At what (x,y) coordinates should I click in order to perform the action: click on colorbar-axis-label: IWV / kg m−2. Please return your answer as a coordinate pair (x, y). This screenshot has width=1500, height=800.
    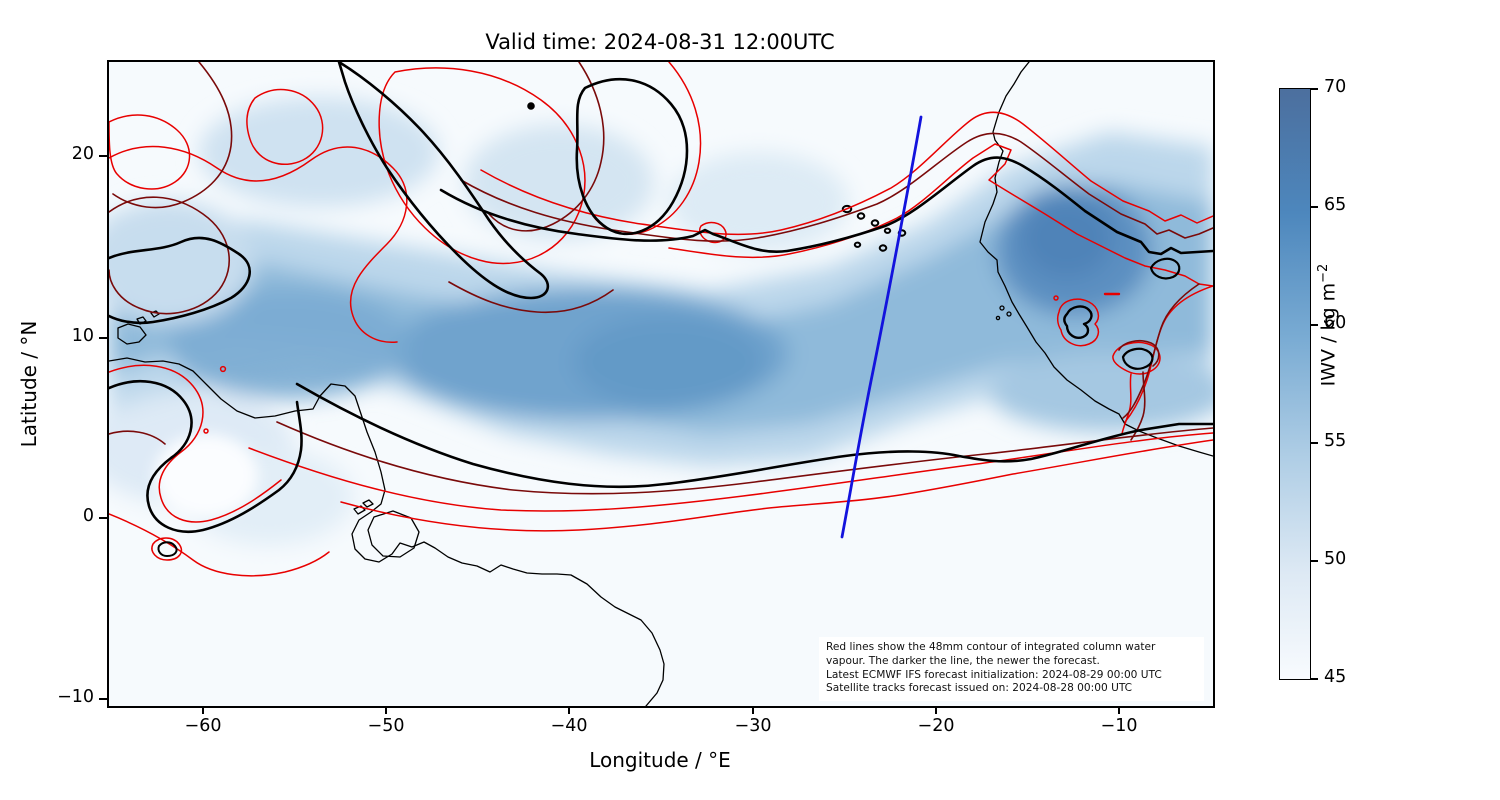
    Looking at the image, I should click on (1329, 325).